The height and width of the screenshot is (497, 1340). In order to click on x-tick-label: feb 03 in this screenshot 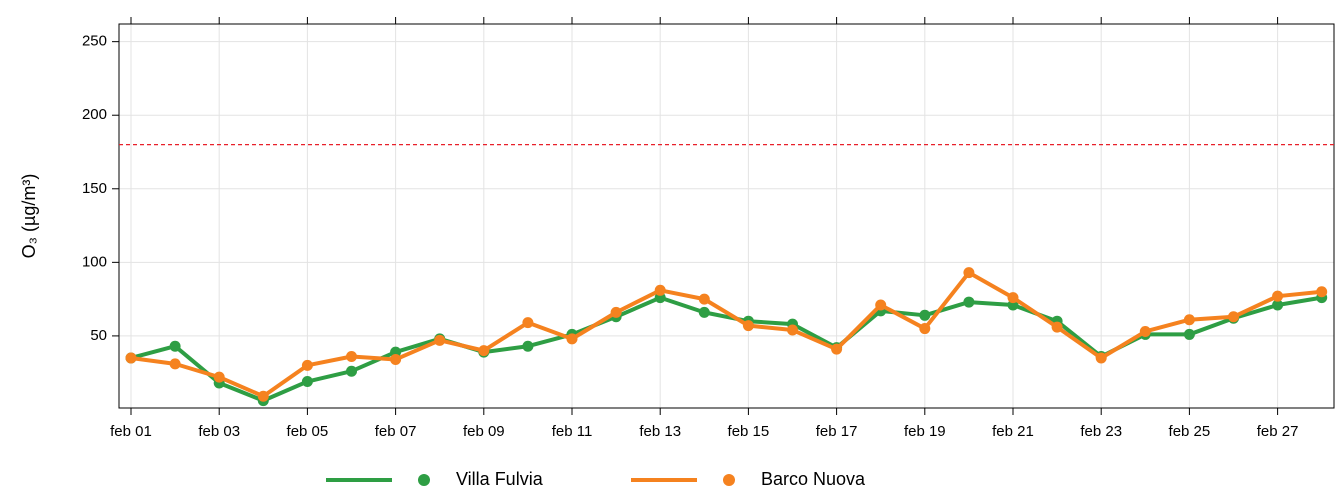, I will do `click(219, 431)`.